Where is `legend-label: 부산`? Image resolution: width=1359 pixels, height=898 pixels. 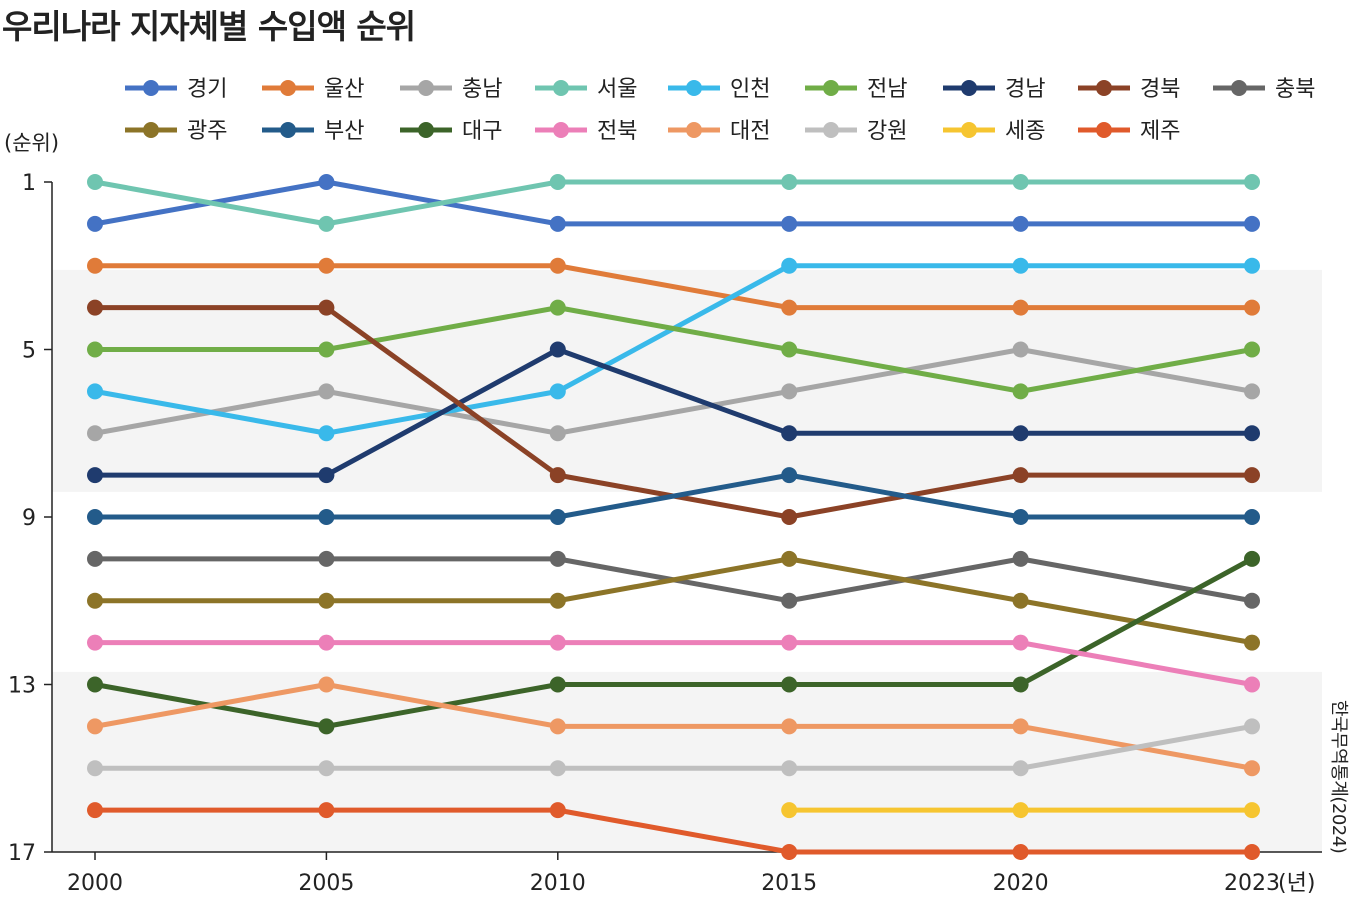 legend-label: 부산 is located at coordinates (344, 131).